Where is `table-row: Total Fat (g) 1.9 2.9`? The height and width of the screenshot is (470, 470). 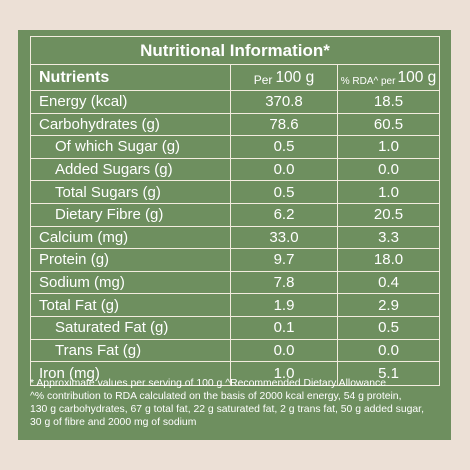 table-row: Total Fat (g) 1.9 2.9 is located at coordinates (235, 305).